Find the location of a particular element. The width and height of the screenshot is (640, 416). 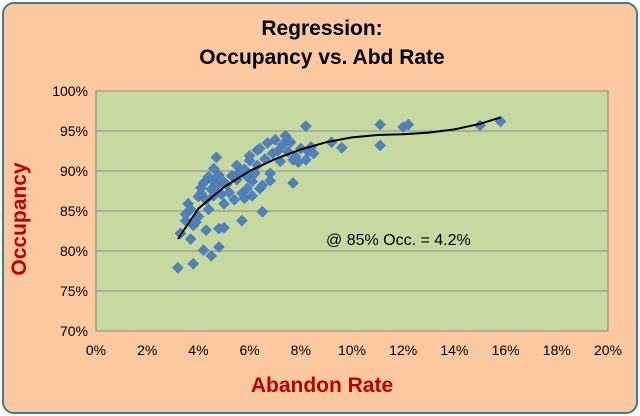

y-tick-label: 90% is located at coordinates (74, 171).